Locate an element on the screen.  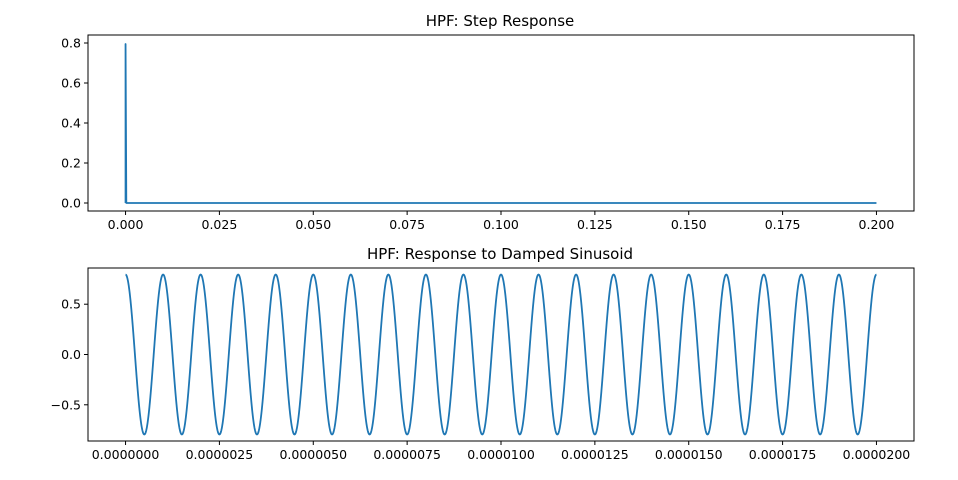
x-tick-label: 0.0000150 is located at coordinates (689, 454).